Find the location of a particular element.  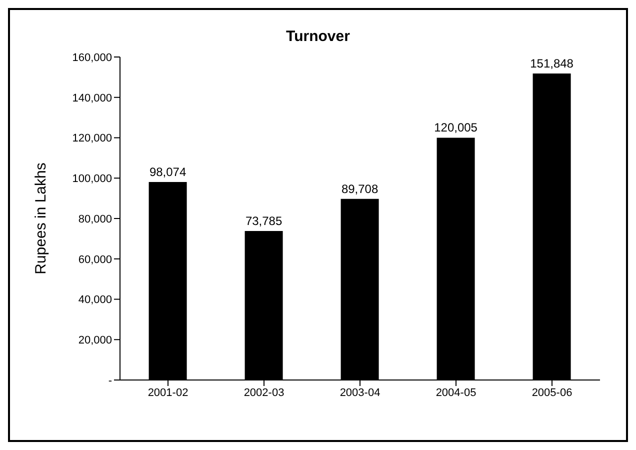

y-tick-label: - is located at coordinates (110, 380).